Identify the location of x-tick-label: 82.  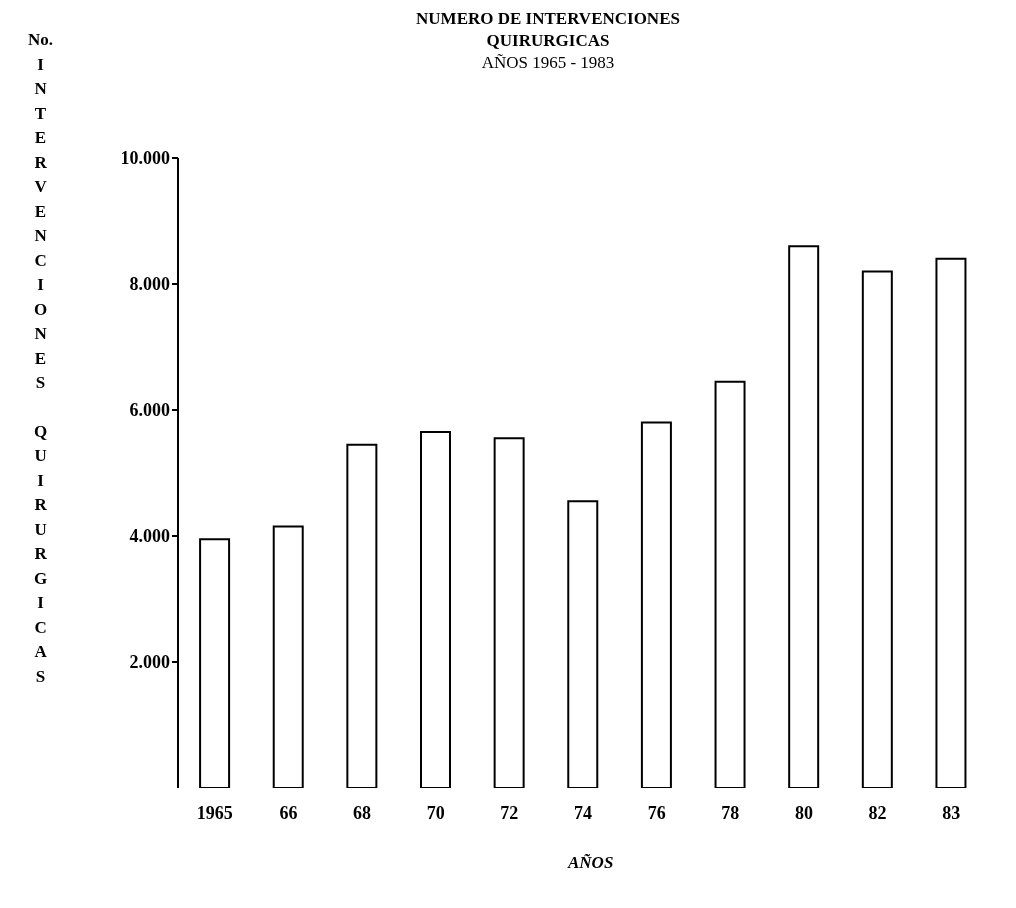
(877, 812).